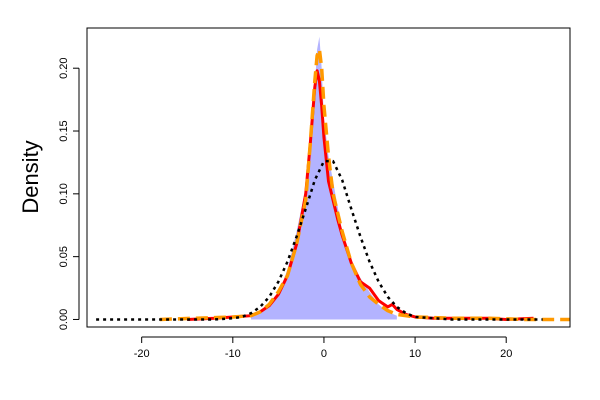 Image resolution: width=600 pixels, height=400 pixels. I want to click on y-tick-label: 0.15, so click(64, 130).